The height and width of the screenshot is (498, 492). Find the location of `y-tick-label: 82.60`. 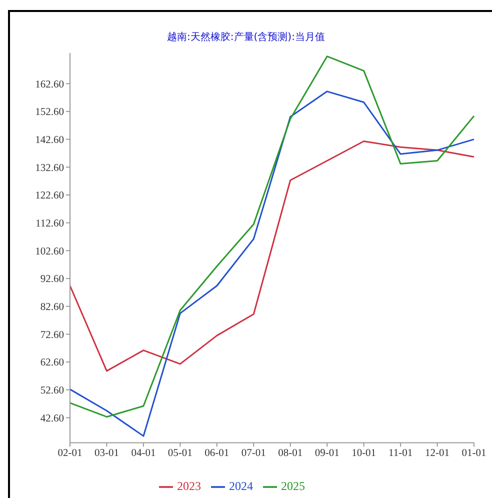

y-tick-label: 82.60 is located at coordinates (52, 308).